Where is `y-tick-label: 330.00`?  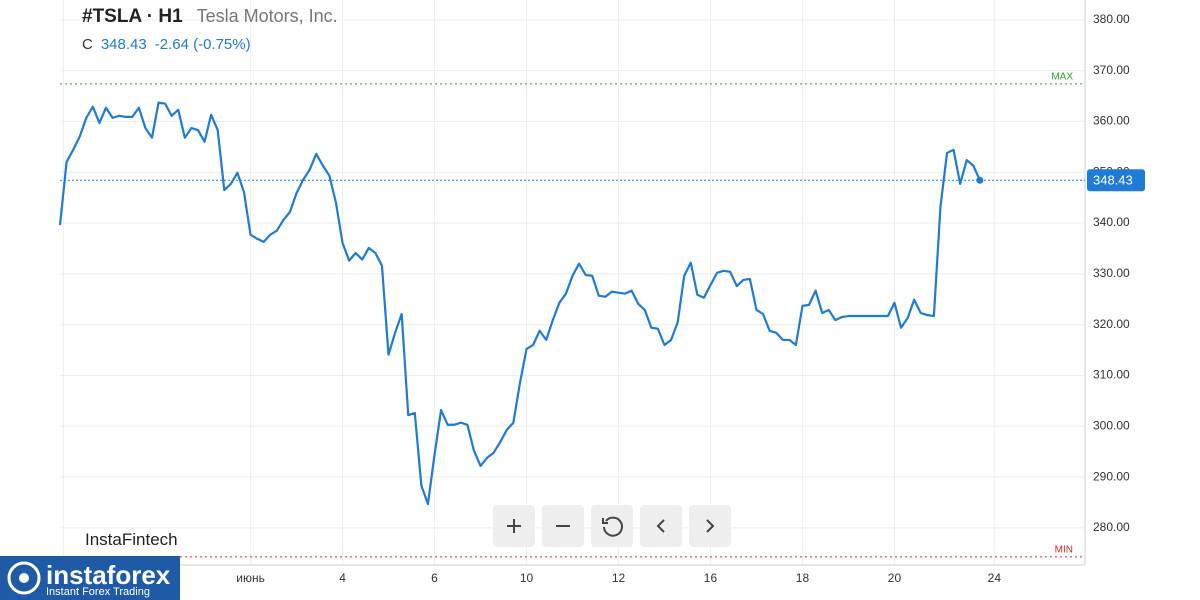 y-tick-label: 330.00 is located at coordinates (1111, 273).